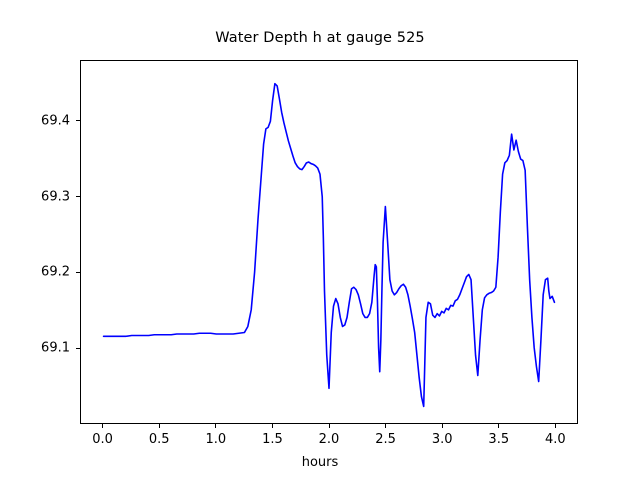  What do you see at coordinates (216, 439) in the screenshot?
I see `x-tick-label: 1.0` at bounding box center [216, 439].